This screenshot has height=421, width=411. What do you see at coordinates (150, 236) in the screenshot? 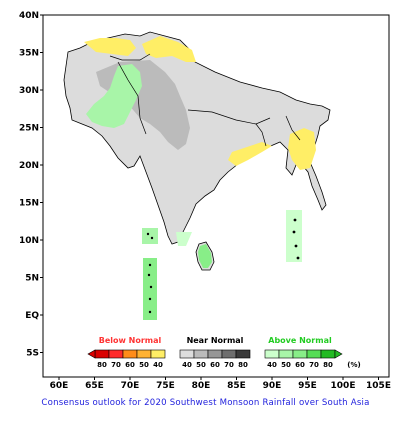
I see `above-normal-lakshadweep` at bounding box center [150, 236].